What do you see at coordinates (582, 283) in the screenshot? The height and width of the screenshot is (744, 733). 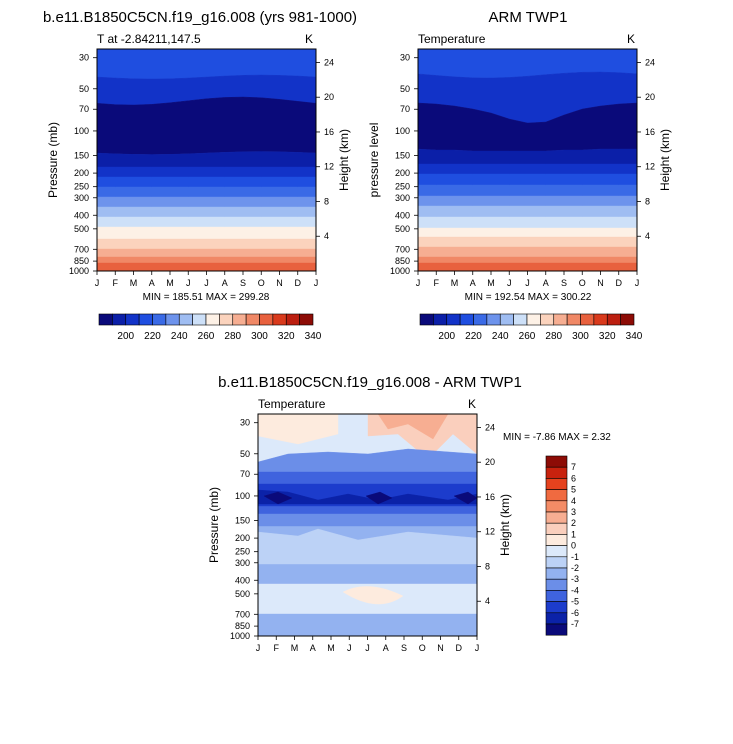 I see `obs-month-label: O` at bounding box center [582, 283].